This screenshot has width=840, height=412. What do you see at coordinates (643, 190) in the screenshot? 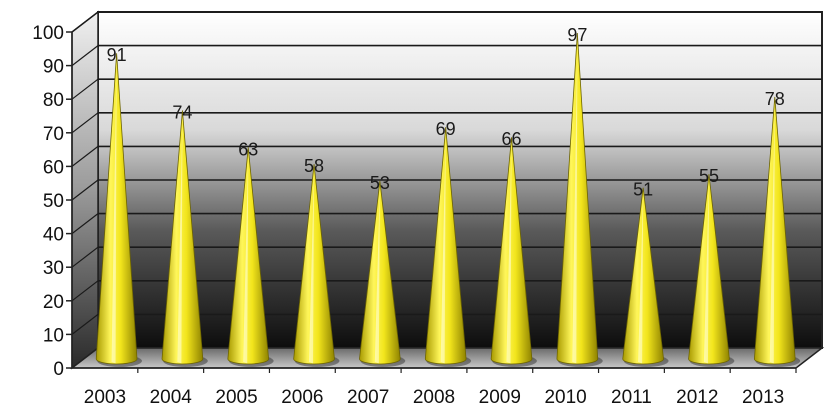
I see `data-label: 51` at bounding box center [643, 190].